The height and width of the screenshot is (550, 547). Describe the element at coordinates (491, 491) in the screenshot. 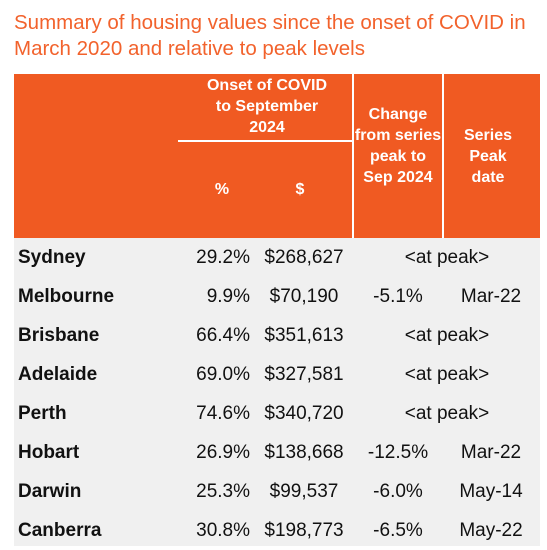

I see `series-peak-date: May-14` at that location.